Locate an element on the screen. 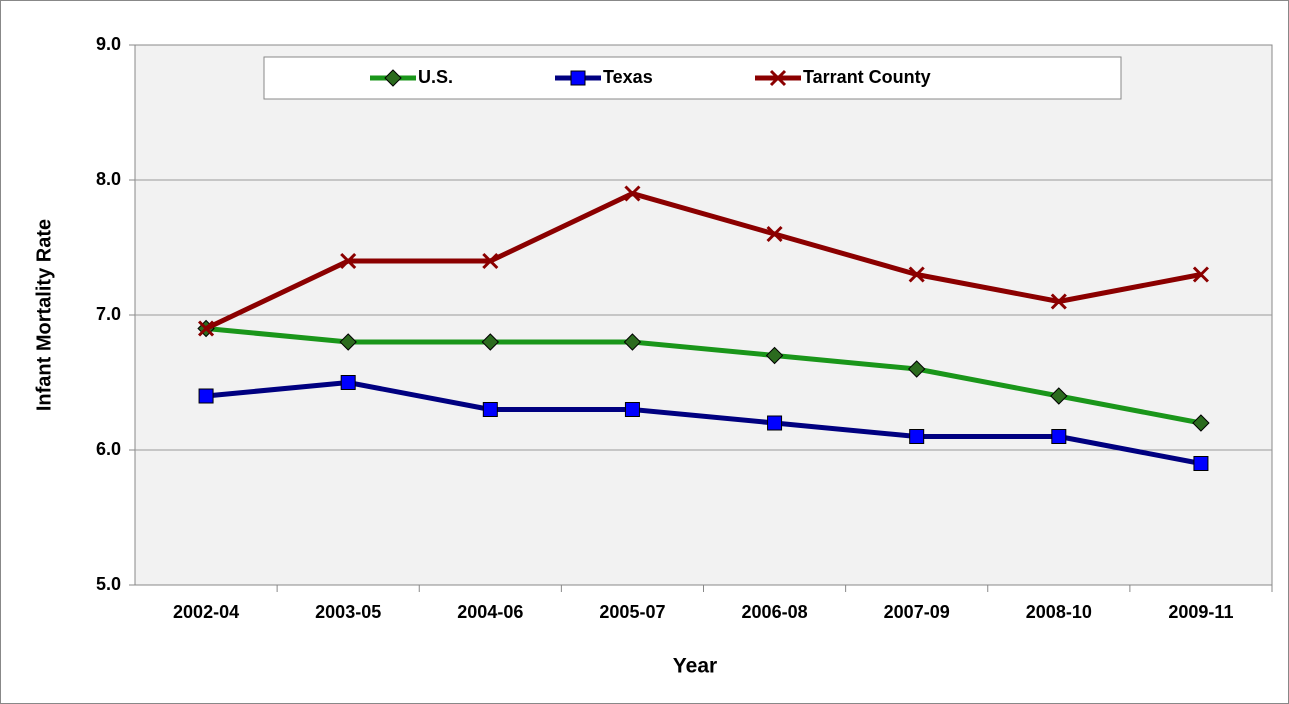  y-axis-label: Infant Mortality Rate is located at coordinates (44, 315).